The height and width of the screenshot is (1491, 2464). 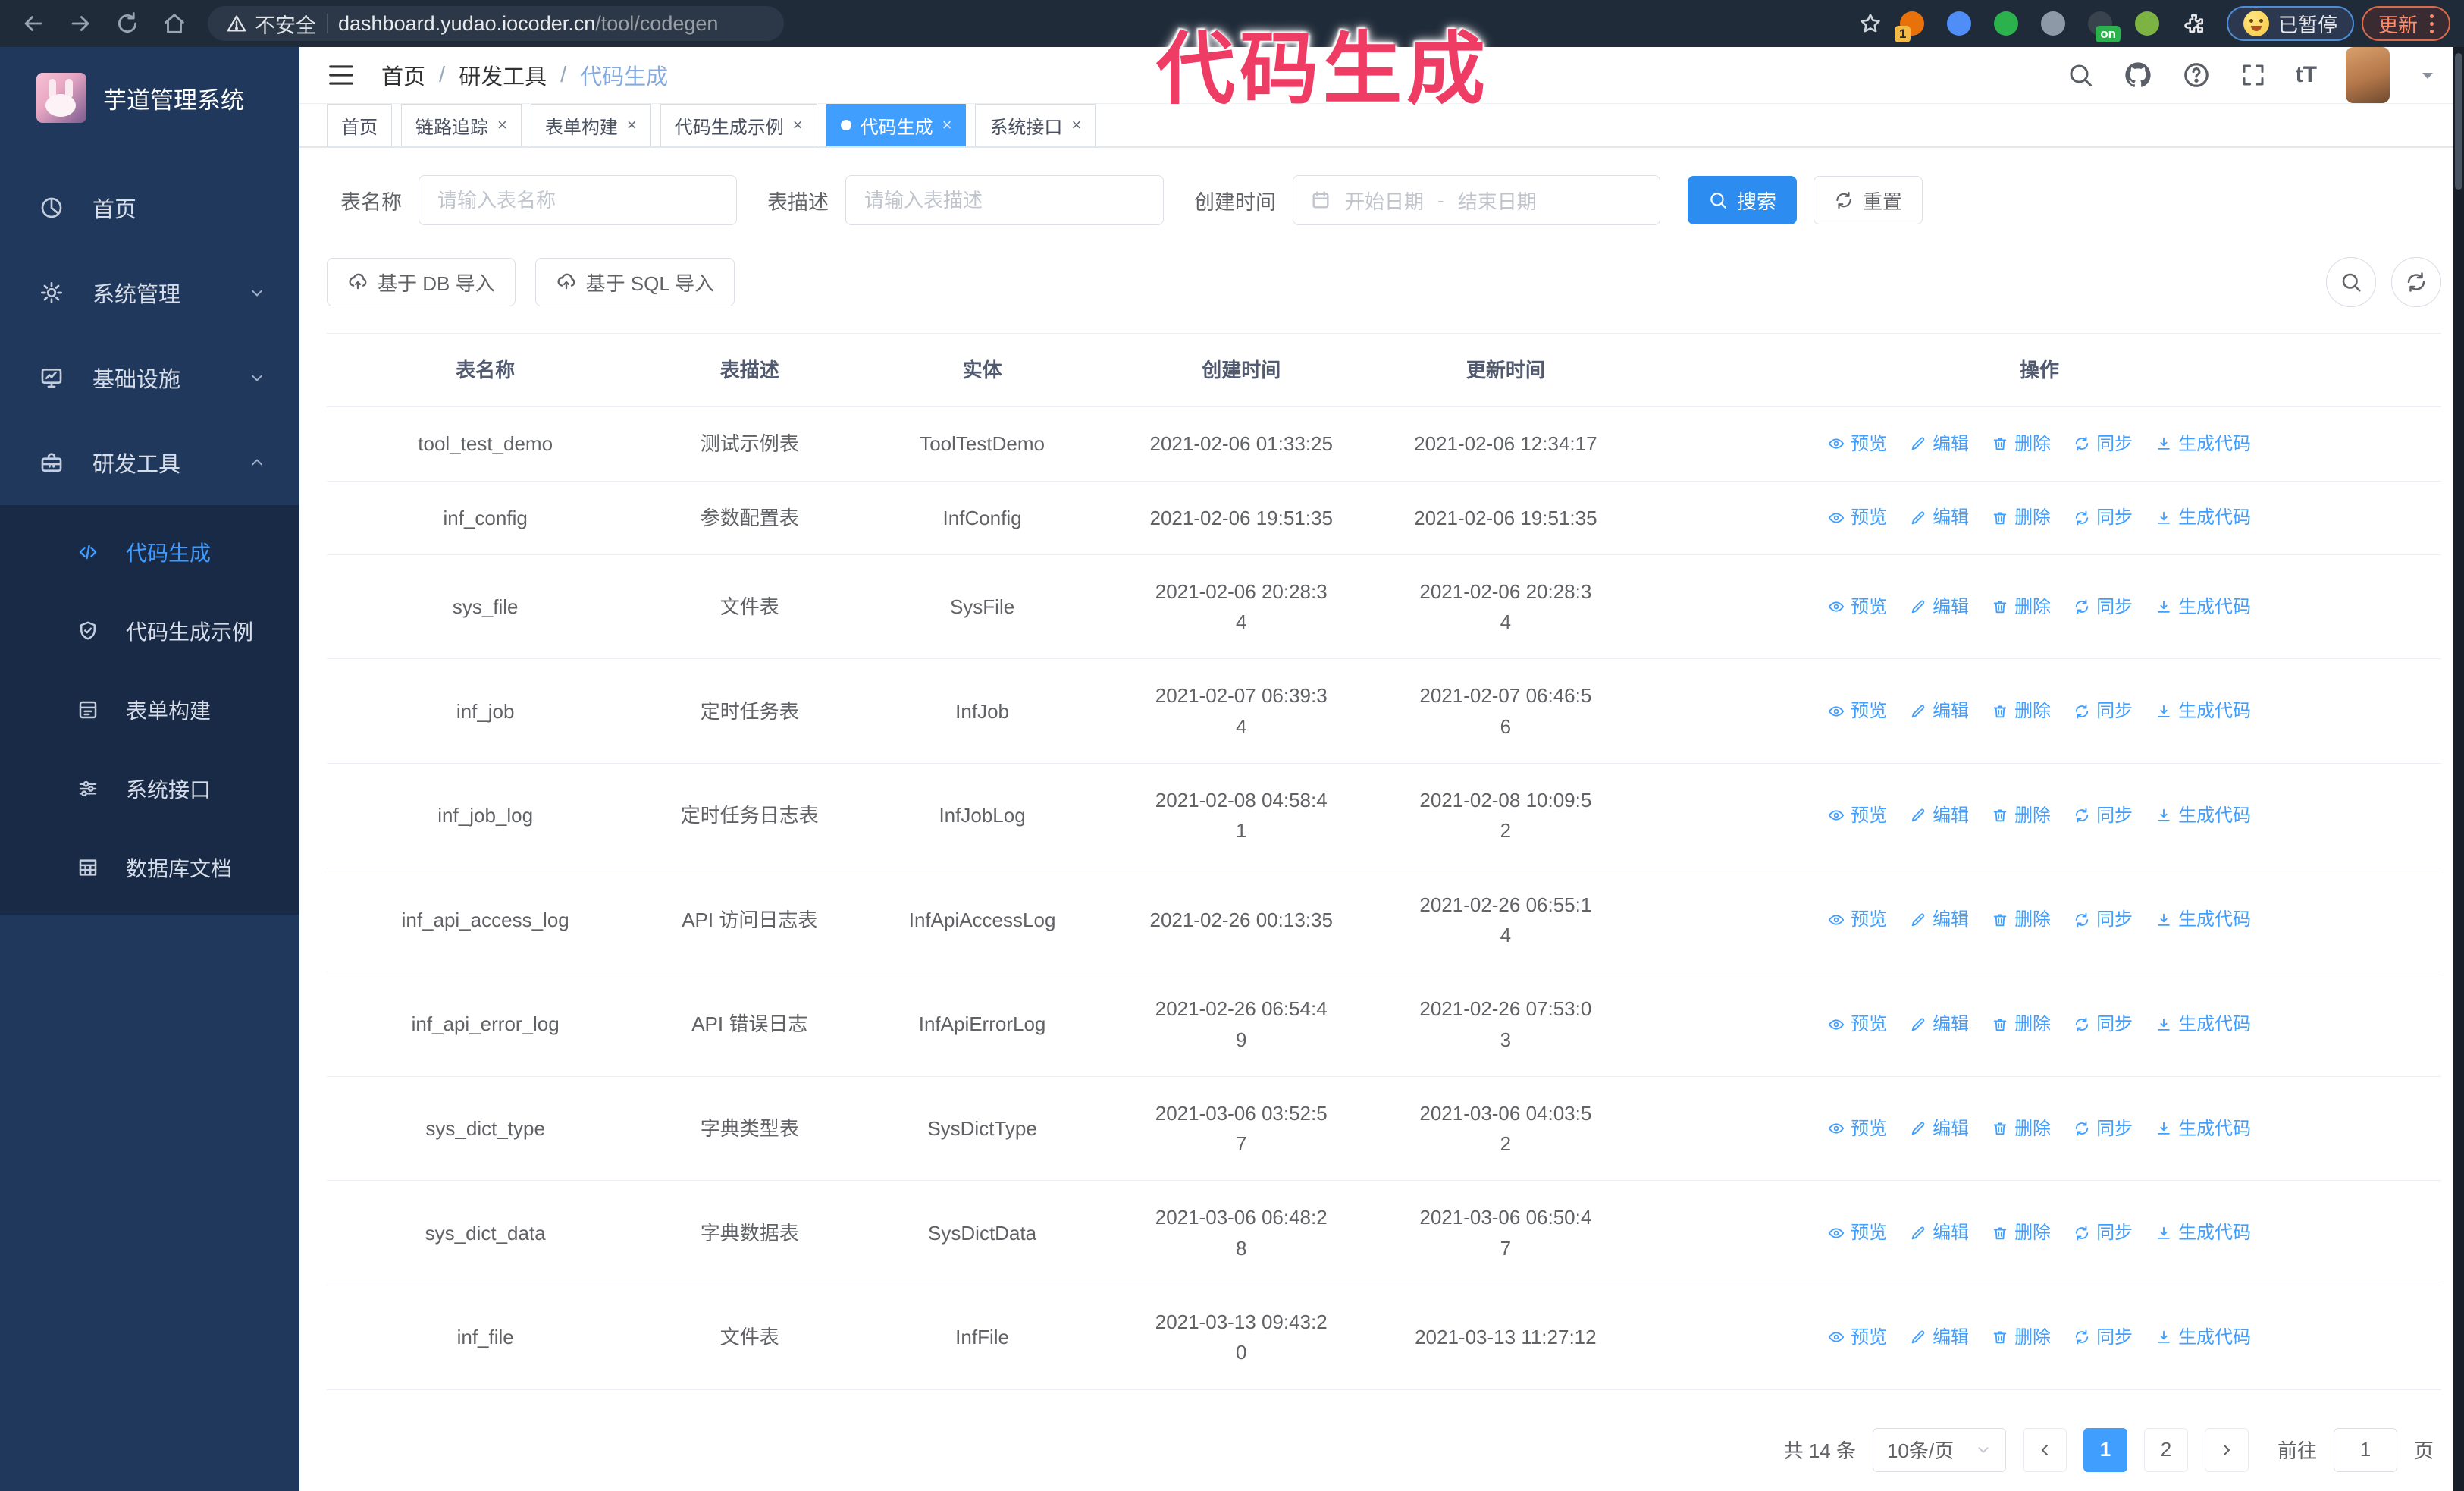 What do you see at coordinates (150, 292) in the screenshot?
I see `sidebar-item-系统管理: 系统管理` at bounding box center [150, 292].